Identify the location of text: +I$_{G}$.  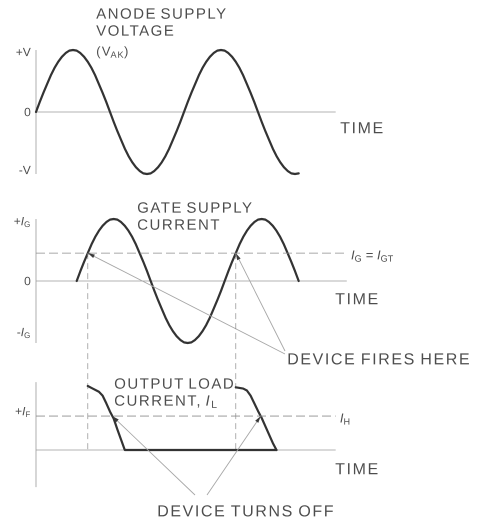
(22, 222).